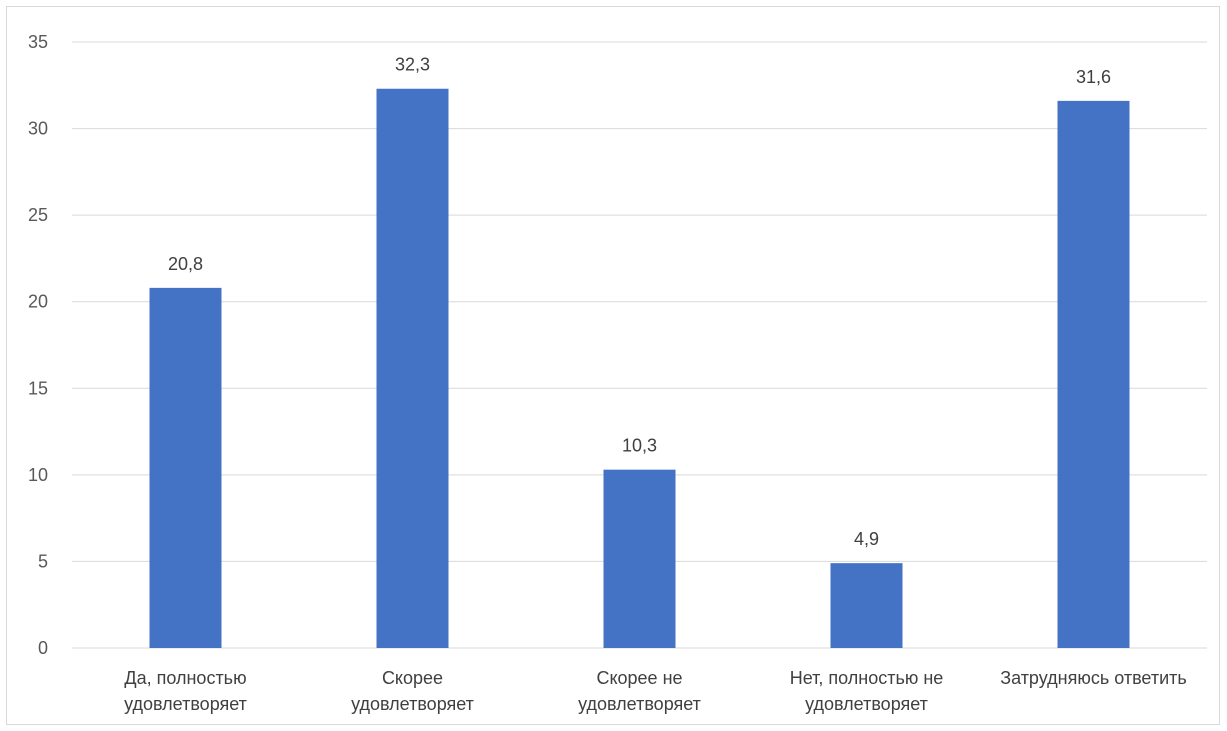 The height and width of the screenshot is (731, 1227). What do you see at coordinates (639, 446) in the screenshot?
I see `data-label: 10,3` at bounding box center [639, 446].